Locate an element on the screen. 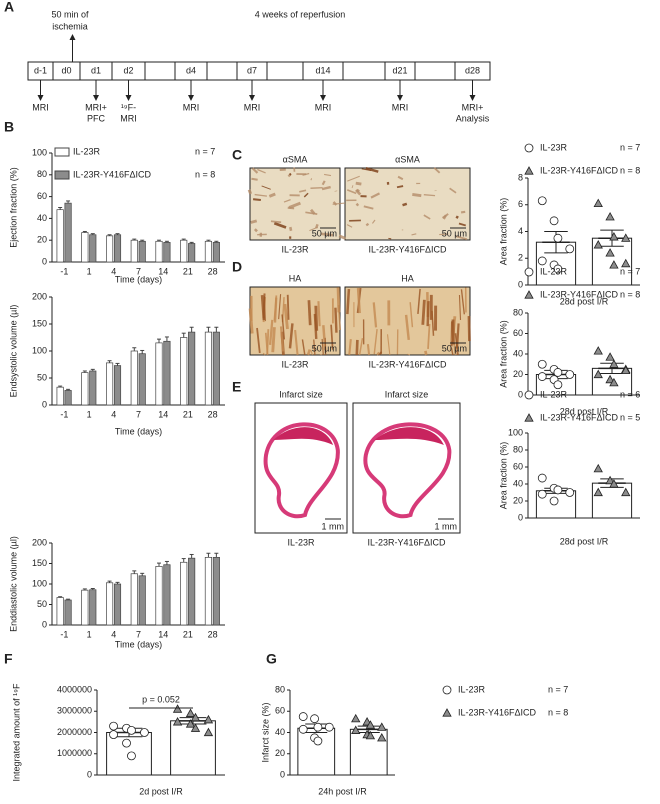 The height and width of the screenshot is (804, 660). y-tick-label: 20 is located at coordinates (518, 374).